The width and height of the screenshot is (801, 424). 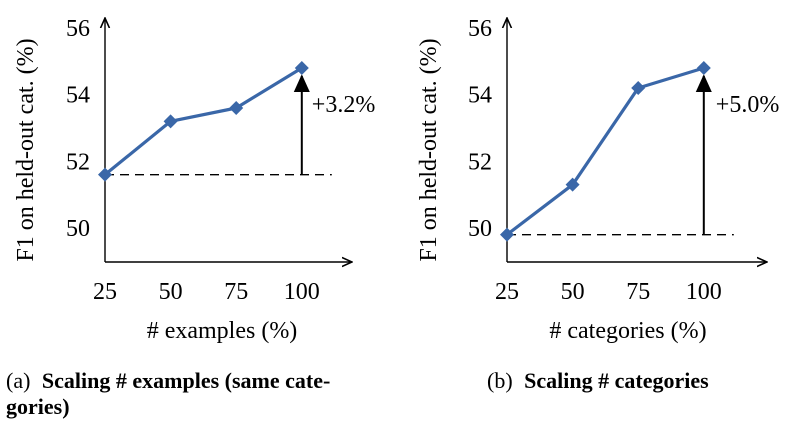 What do you see at coordinates (627, 331) in the screenshot?
I see `x-axis-label: # categories (%)` at bounding box center [627, 331].